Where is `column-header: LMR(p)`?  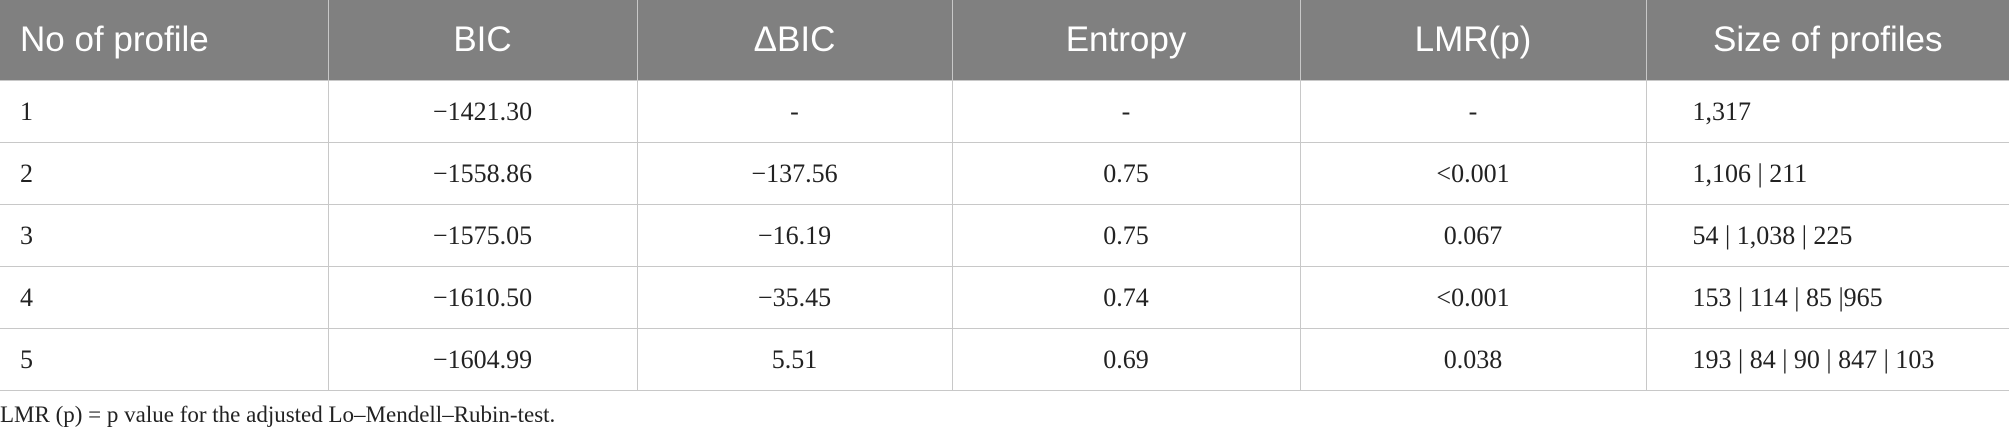
column-header: LMR(p) is located at coordinates (1472, 40).